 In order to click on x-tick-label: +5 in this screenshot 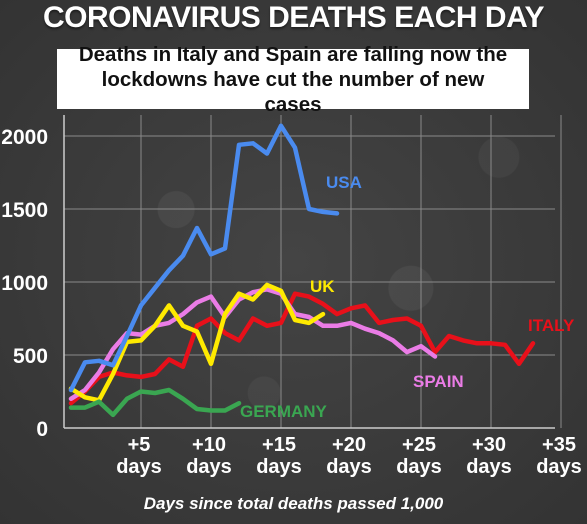, I will do `click(139, 445)`.